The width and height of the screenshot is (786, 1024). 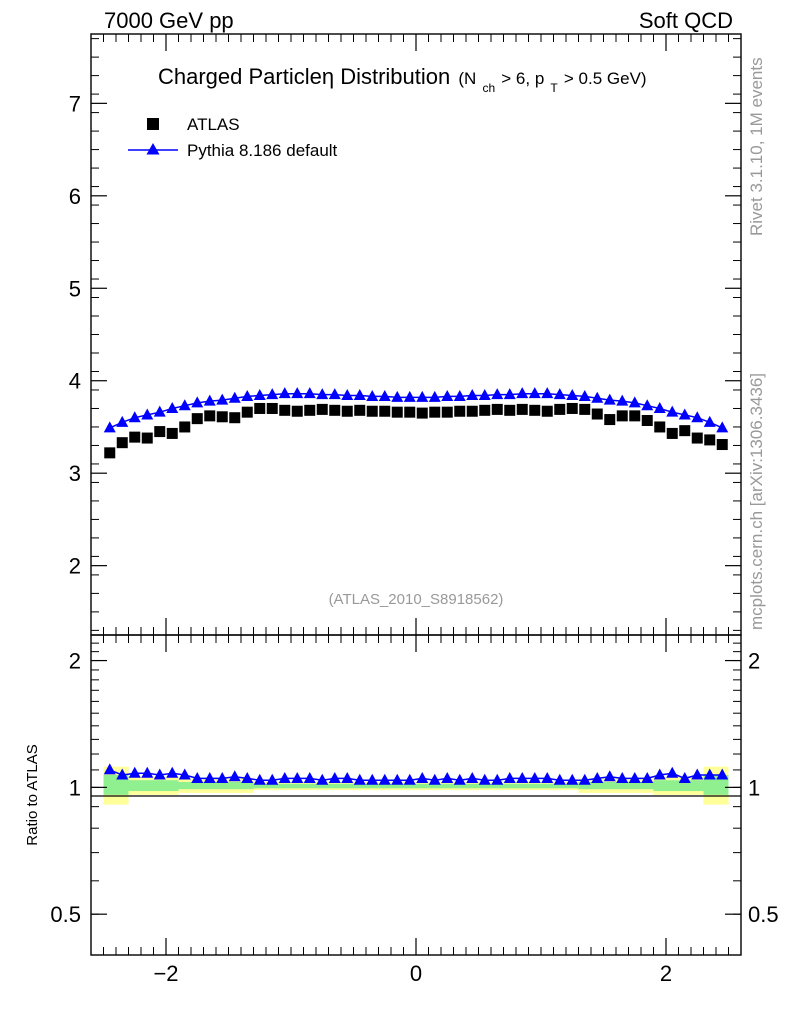 I want to click on plot-title-text: Charged Particleη Distribution, so click(x=304, y=76).